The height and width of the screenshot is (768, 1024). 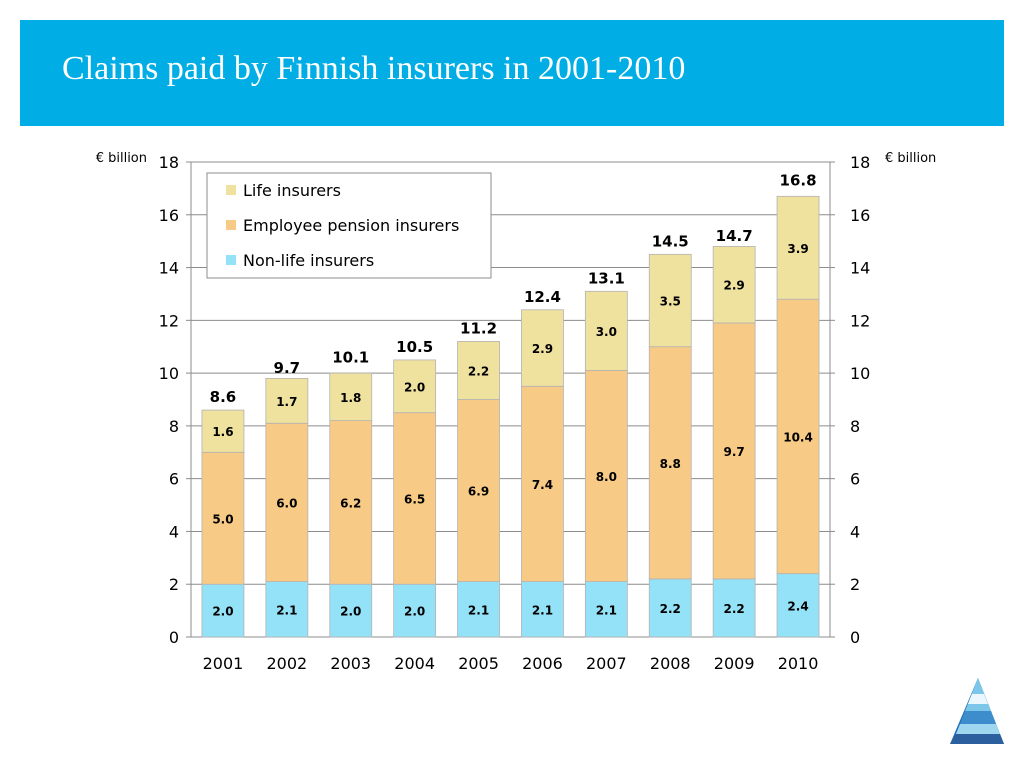 I want to click on bar-total-label: 8.6, so click(x=223, y=397).